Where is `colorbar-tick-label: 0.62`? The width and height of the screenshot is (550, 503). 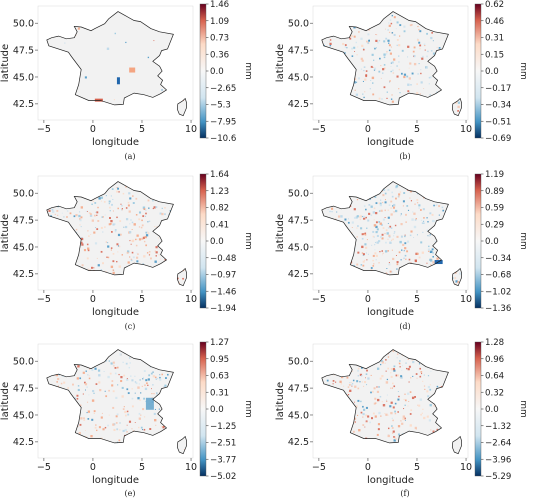
colorbar-tick-label: 0.62 is located at coordinates (494, 5).